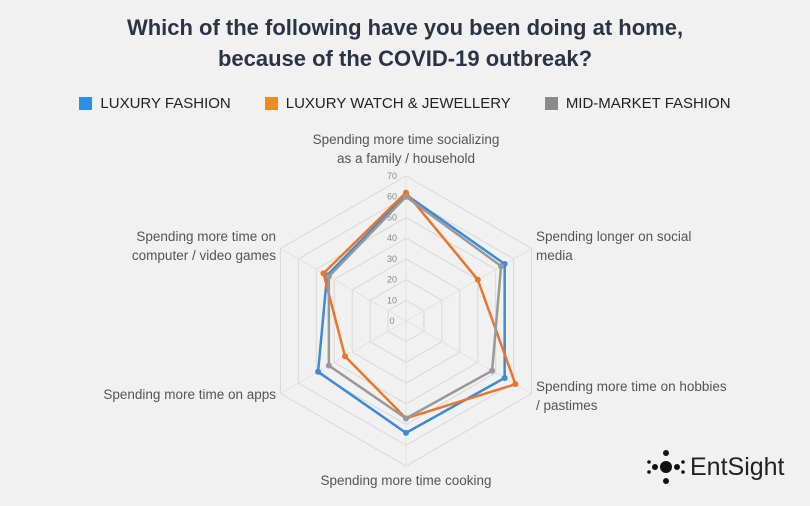  What do you see at coordinates (648, 103) in the screenshot?
I see `legend-label: MID-MARKET FASHION` at bounding box center [648, 103].